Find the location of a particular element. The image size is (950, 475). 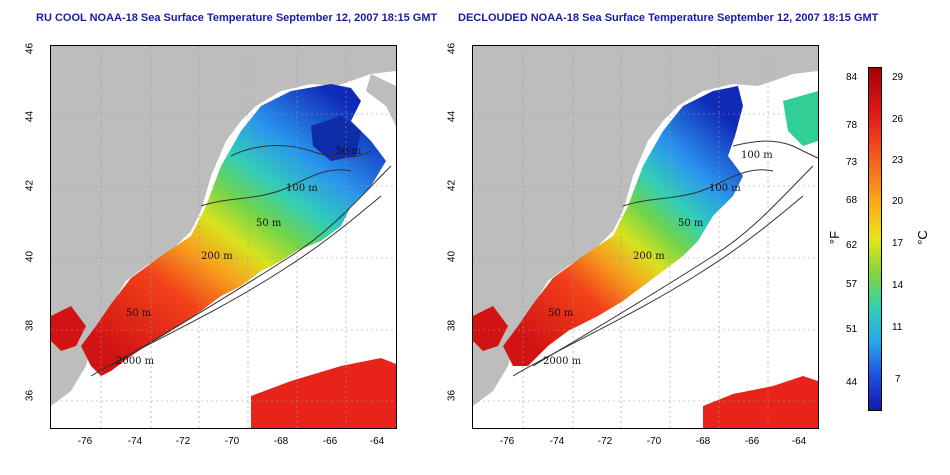

celsius-tick: 11 is located at coordinates (897, 327).